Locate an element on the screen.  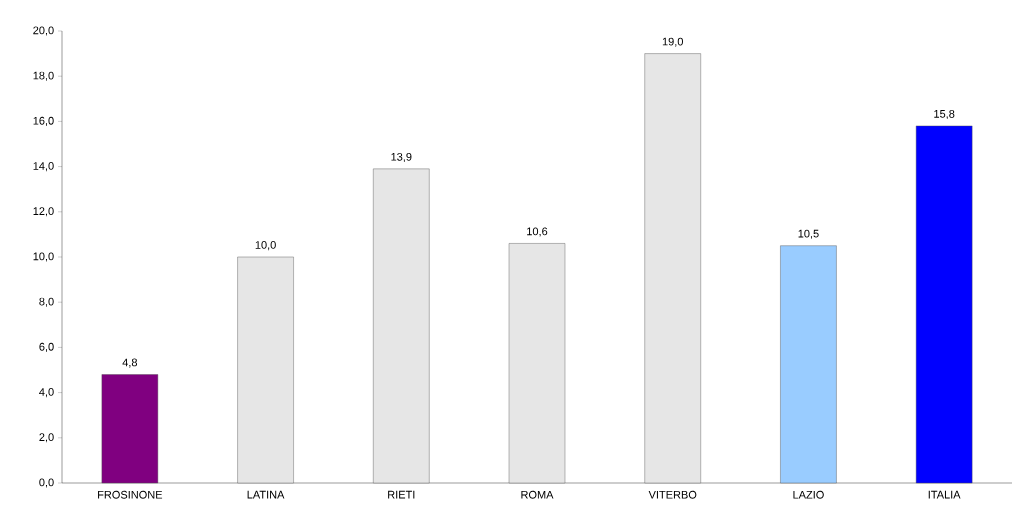
data-label: 10,0 is located at coordinates (265, 246).